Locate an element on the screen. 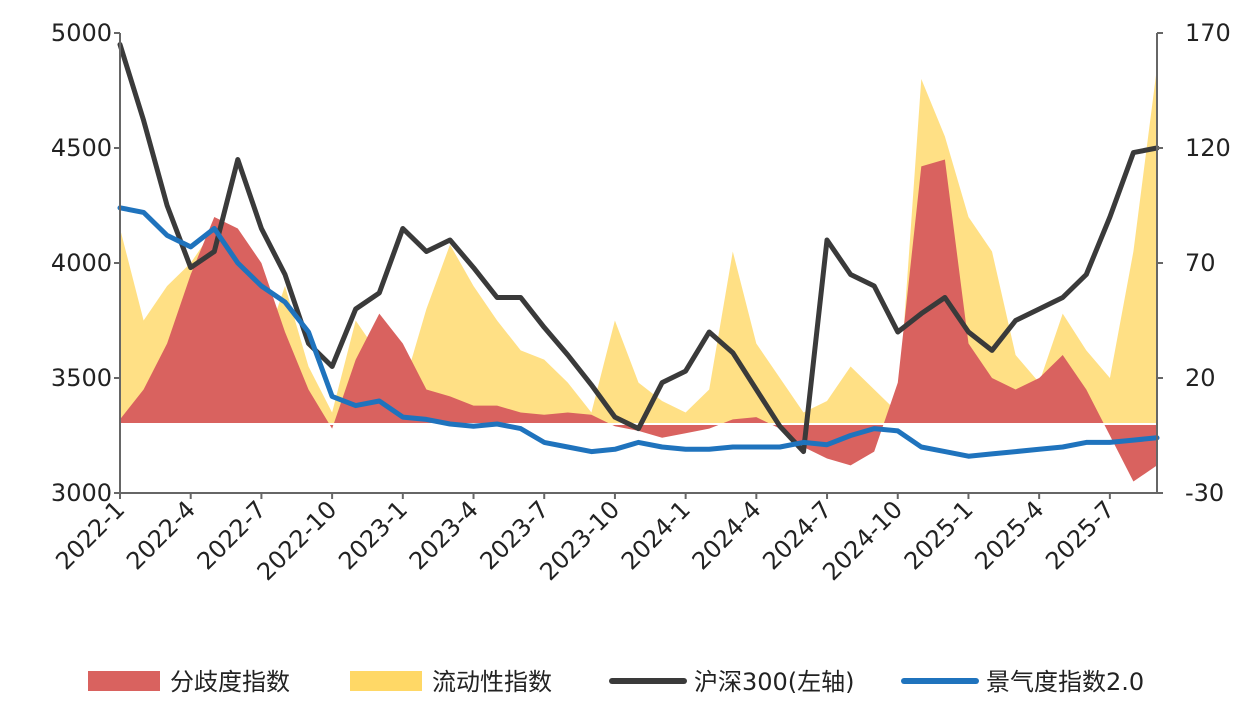  legend-label-0: 分歧度指数 is located at coordinates (230, 682).